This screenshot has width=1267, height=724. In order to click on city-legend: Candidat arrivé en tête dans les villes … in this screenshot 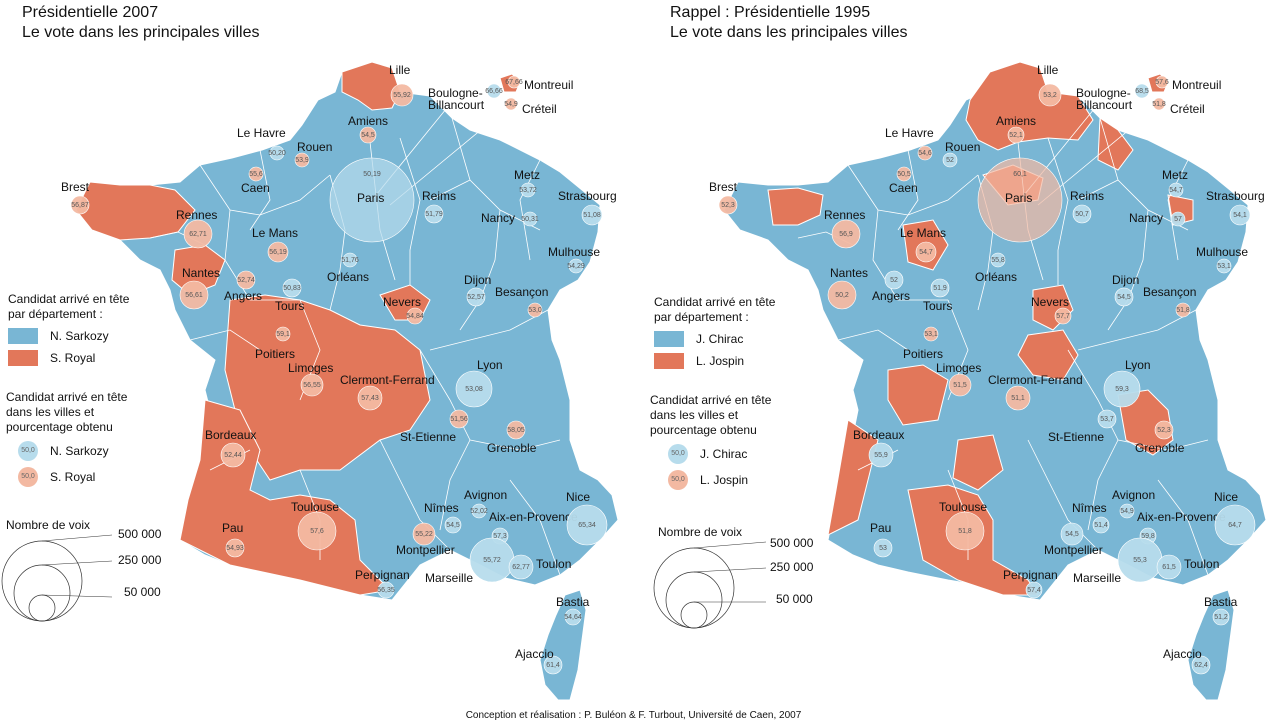, I will do `click(710, 444)`.